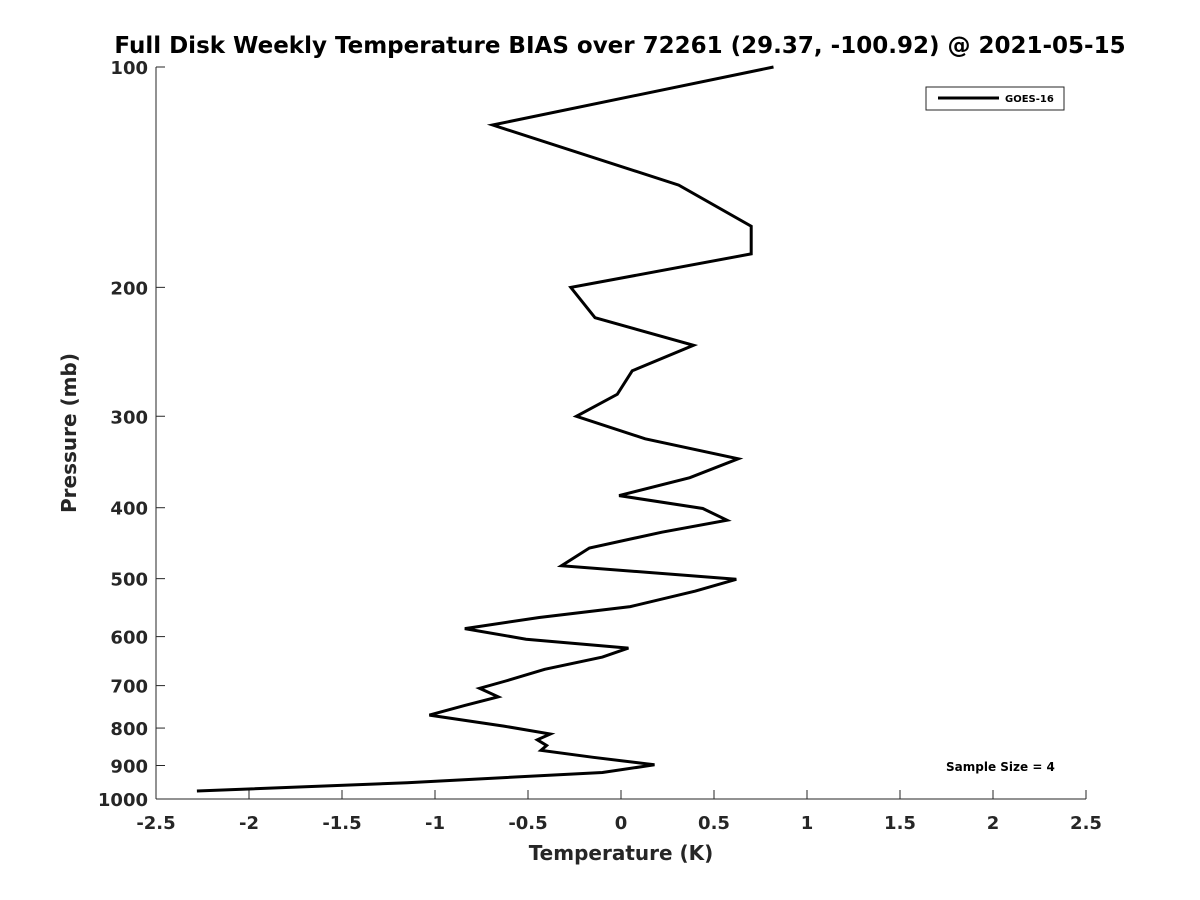 This screenshot has height=900, width=1200. What do you see at coordinates (129, 288) in the screenshot?
I see `y-tick-label: 200` at bounding box center [129, 288].